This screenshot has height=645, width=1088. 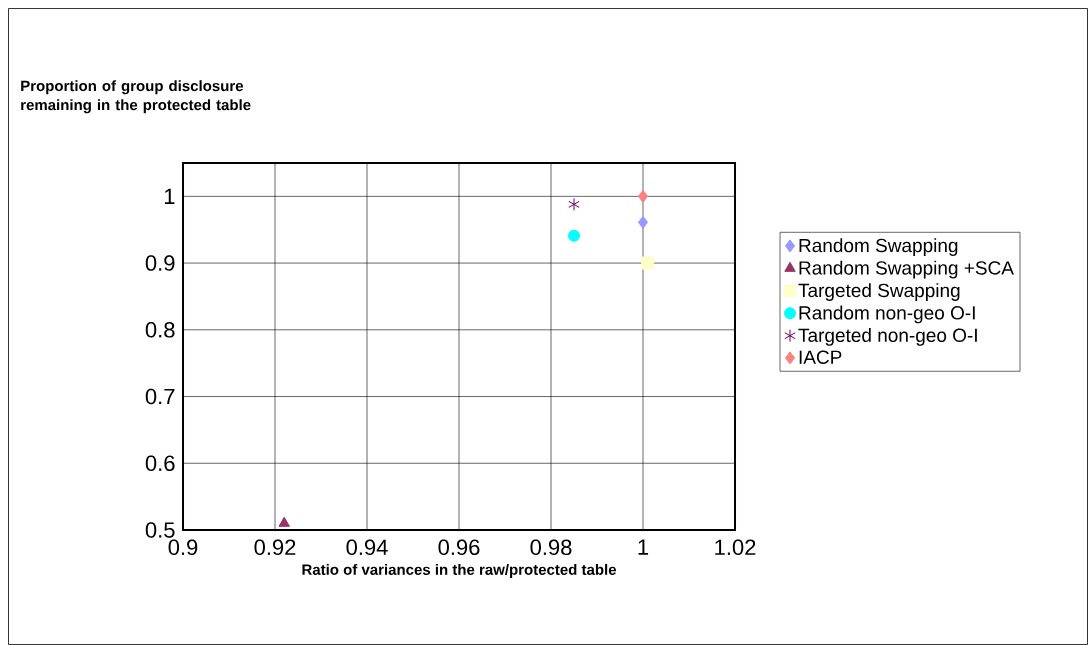 What do you see at coordinates (643, 547) in the screenshot?
I see `x-tick-label: 1` at bounding box center [643, 547].